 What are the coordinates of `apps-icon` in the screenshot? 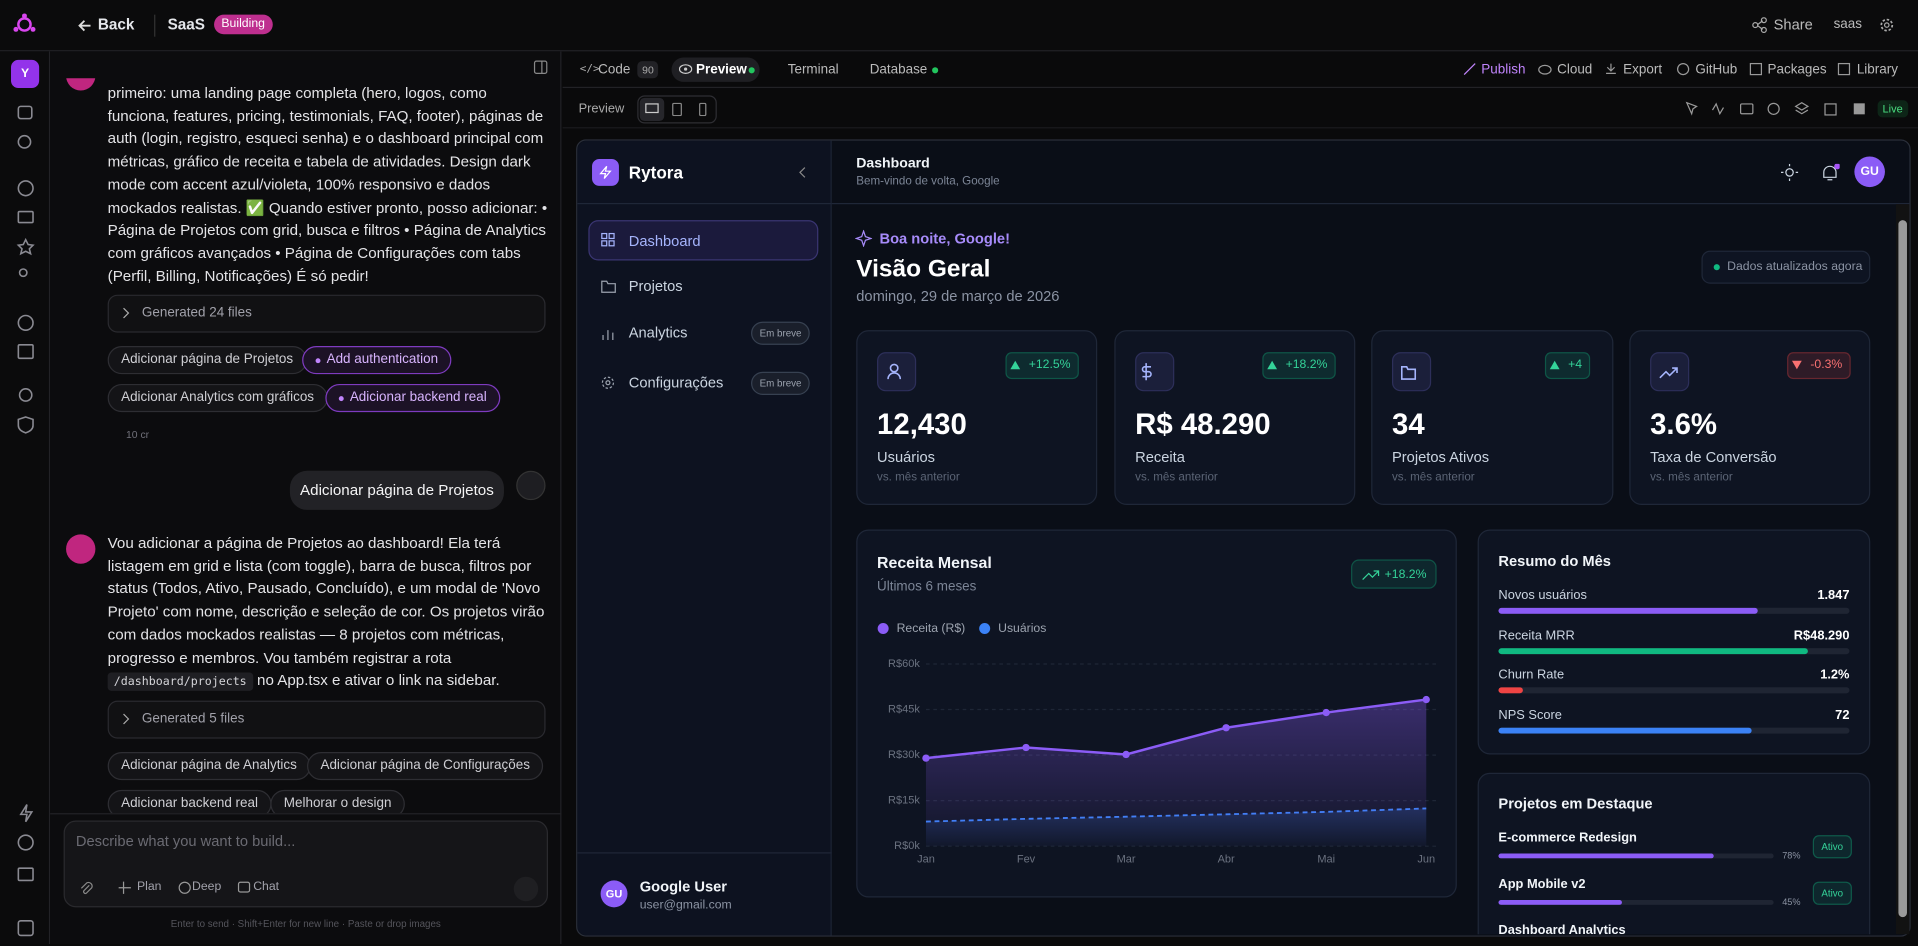 It's located at (25, 352).